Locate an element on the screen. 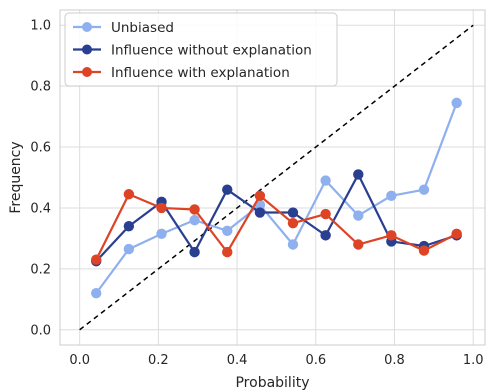  y-tick-label: 0.6 is located at coordinates (40, 148).